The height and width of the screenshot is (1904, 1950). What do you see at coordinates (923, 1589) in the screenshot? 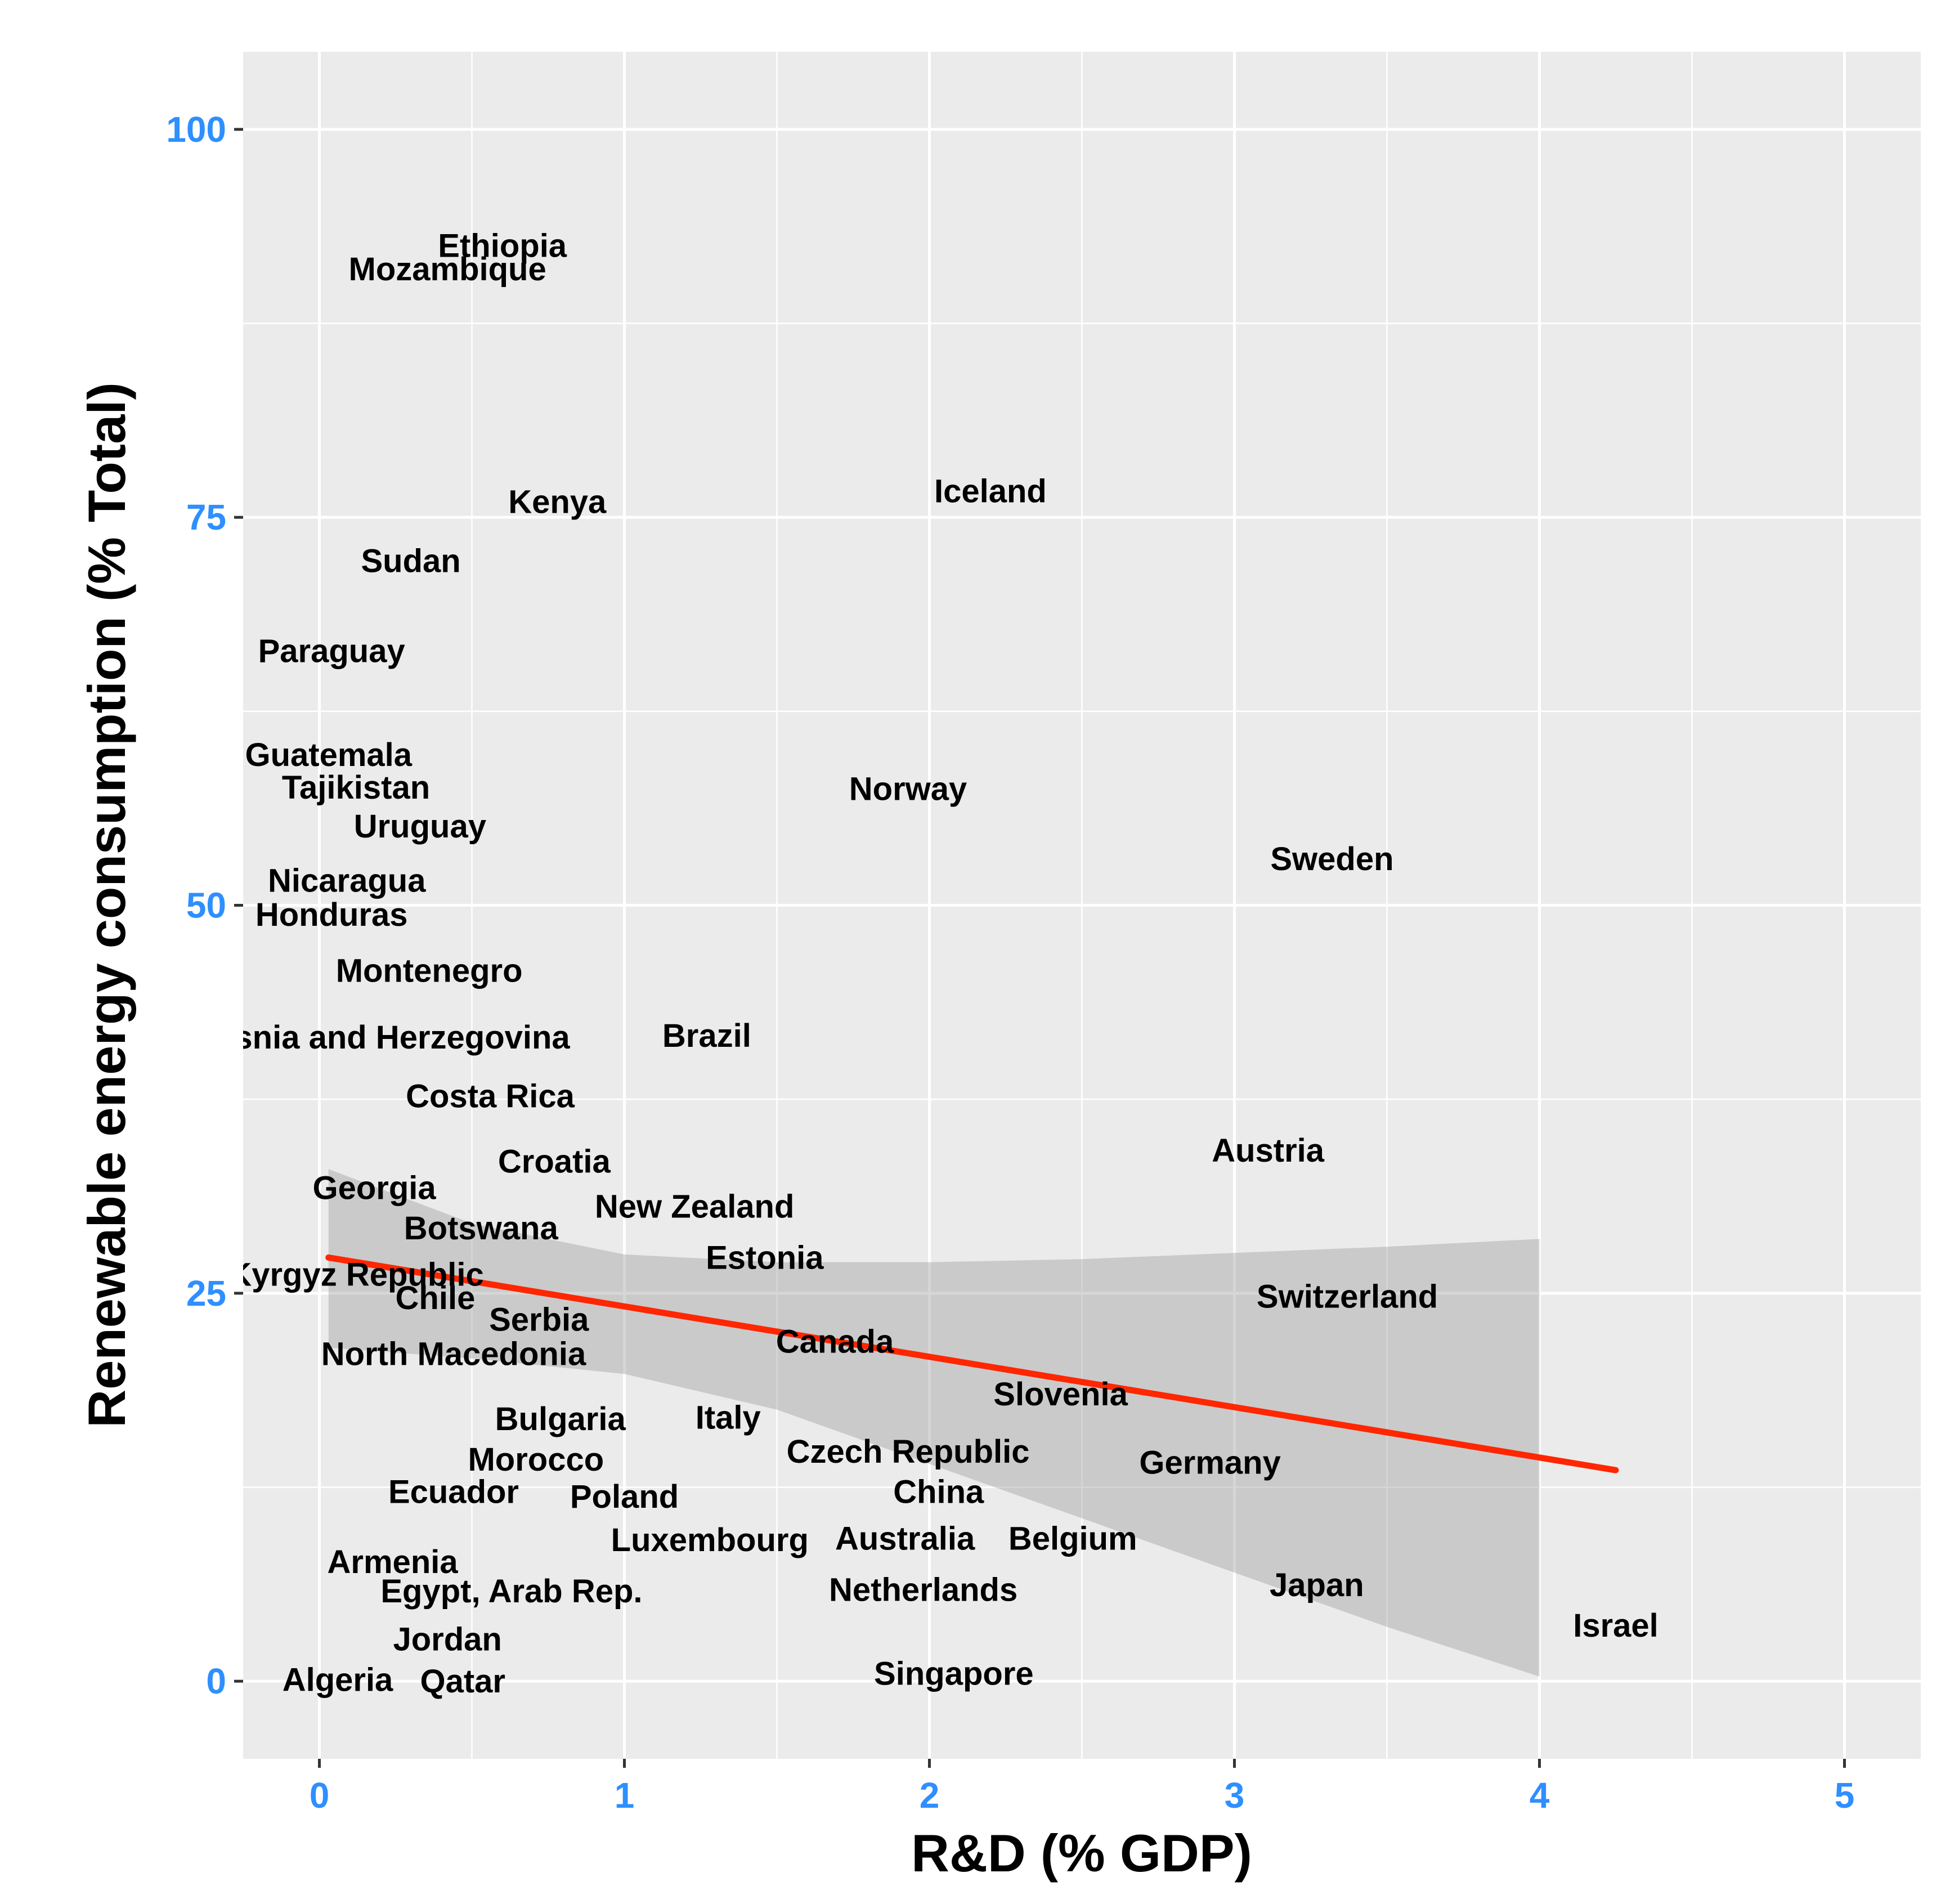
I see `point-label: Netherlands` at bounding box center [923, 1589].